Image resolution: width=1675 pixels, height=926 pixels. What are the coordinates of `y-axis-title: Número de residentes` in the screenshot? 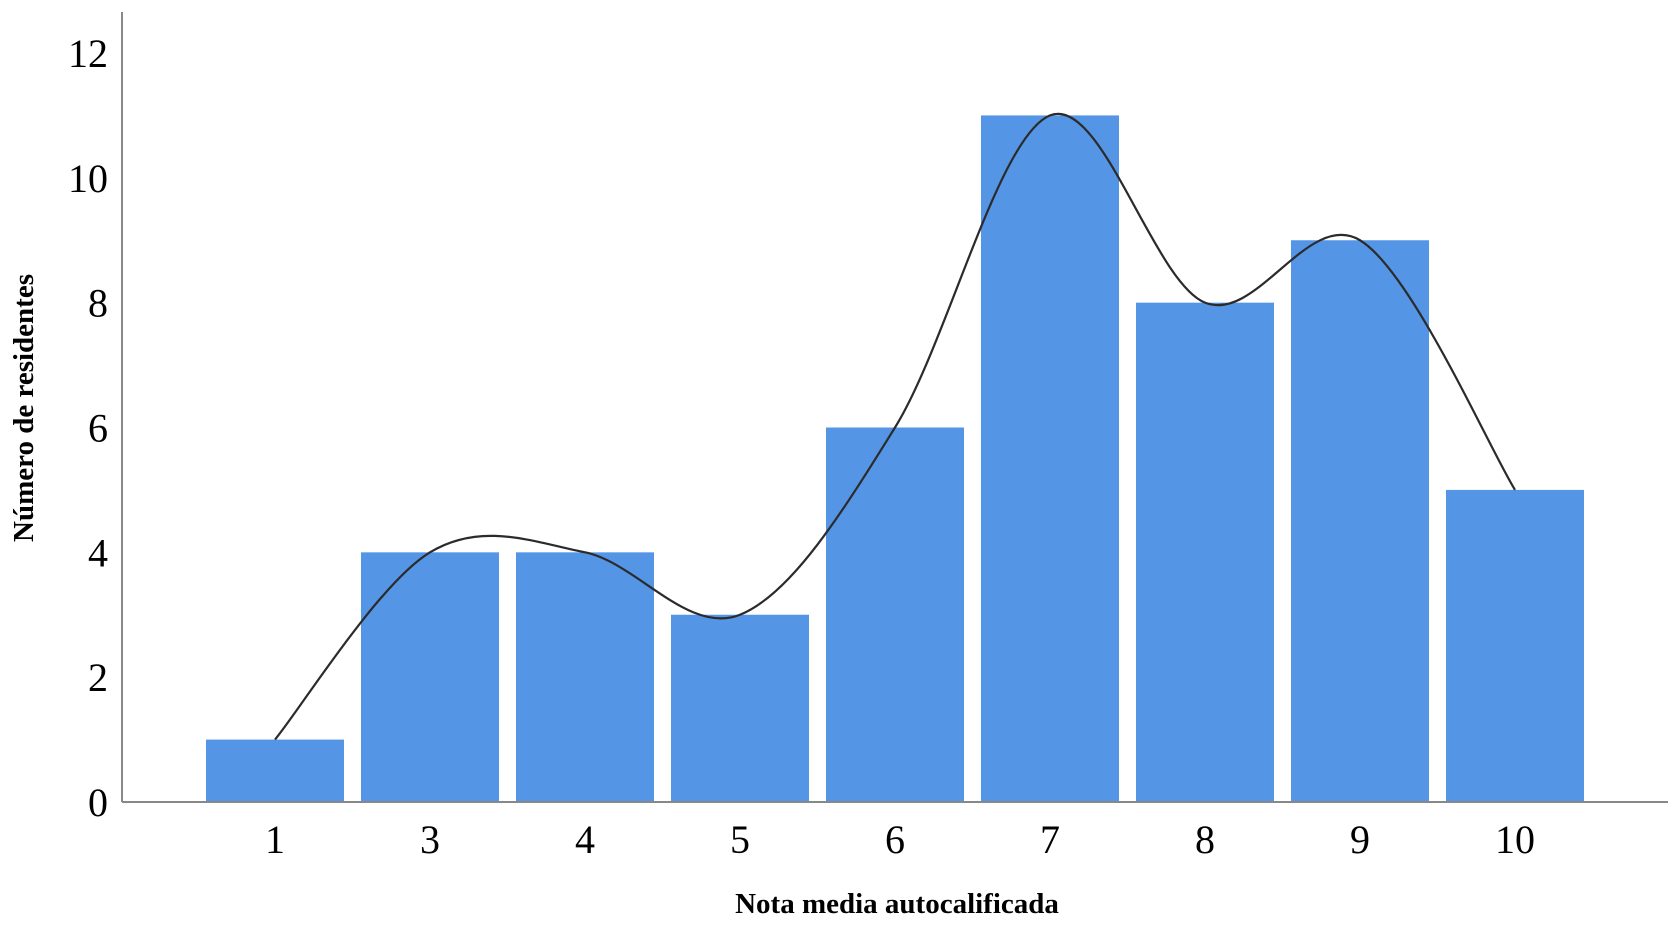 It's located at (24, 408).